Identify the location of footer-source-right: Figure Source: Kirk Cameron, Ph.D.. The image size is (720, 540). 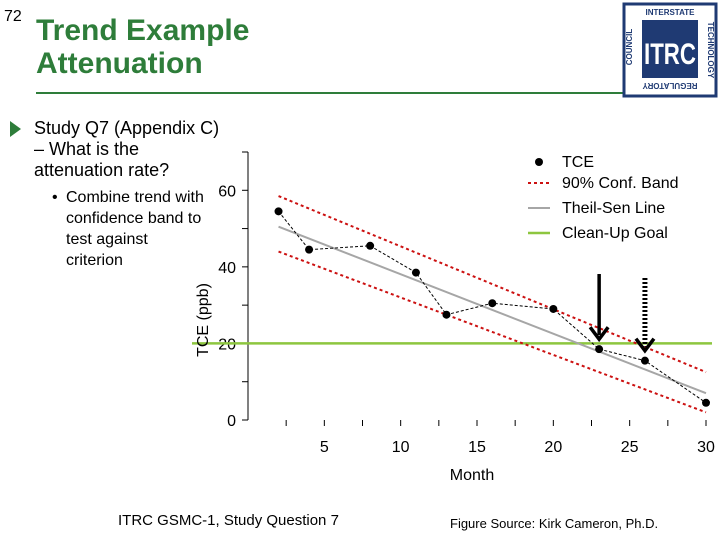
(554, 523).